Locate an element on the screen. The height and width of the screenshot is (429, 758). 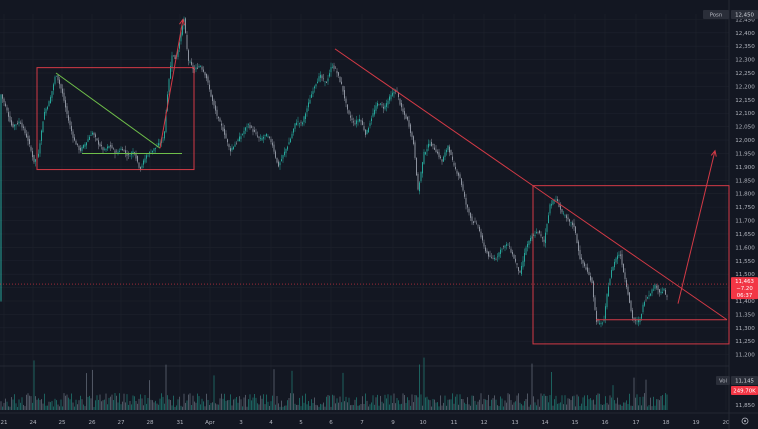
drawing-arrow-left-head is located at coordinates (182, 22).